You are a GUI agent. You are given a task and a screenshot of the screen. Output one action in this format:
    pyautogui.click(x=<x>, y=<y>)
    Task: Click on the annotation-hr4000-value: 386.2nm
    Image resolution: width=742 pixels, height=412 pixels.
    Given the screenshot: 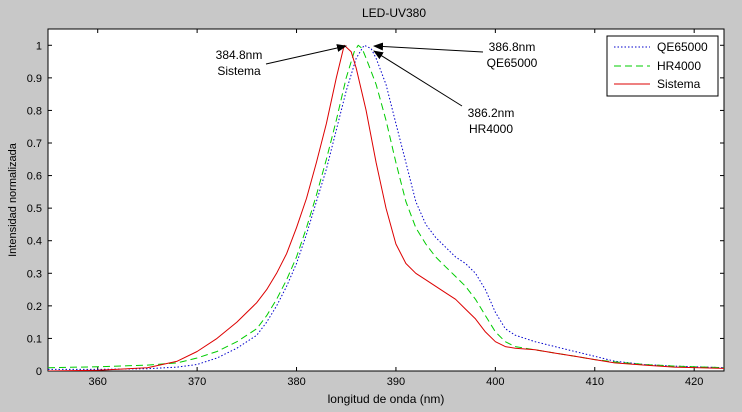 What is the action you would take?
    pyautogui.click(x=491, y=113)
    